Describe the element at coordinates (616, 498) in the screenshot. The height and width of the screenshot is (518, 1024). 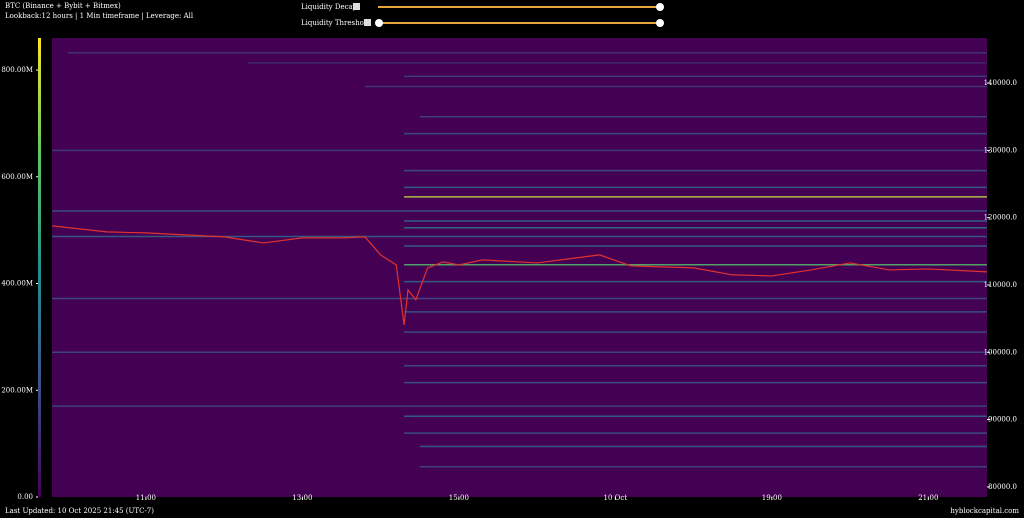
I see `x-tick-label: 10 Oct` at that location.